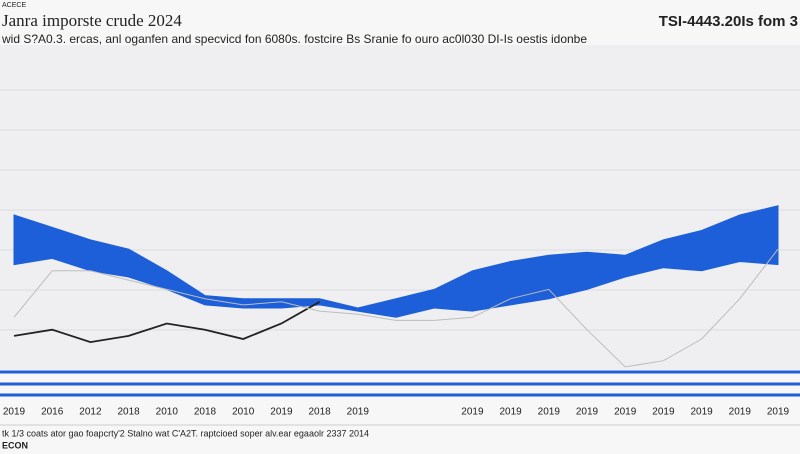 The image size is (800, 454). Describe the element at coordinates (14, 5) in the screenshot. I see `corner-label: ACECE` at that location.